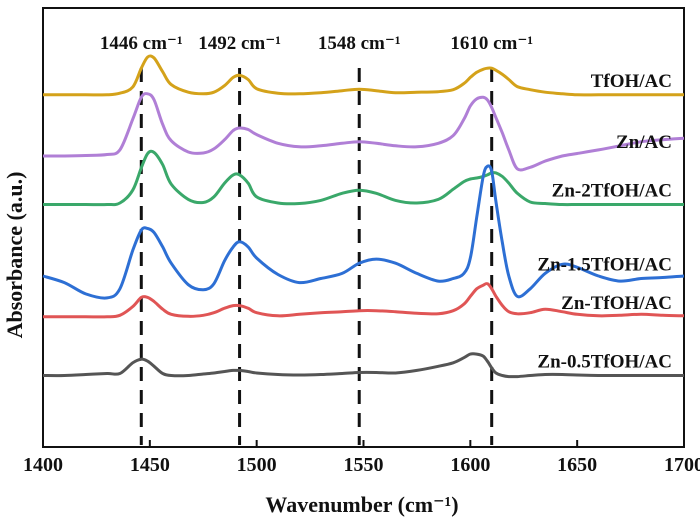 The width and height of the screenshot is (700, 524). What do you see at coordinates (612, 191) in the screenshot?
I see `series-label: Zn-2TfOH/AC` at bounding box center [612, 191].